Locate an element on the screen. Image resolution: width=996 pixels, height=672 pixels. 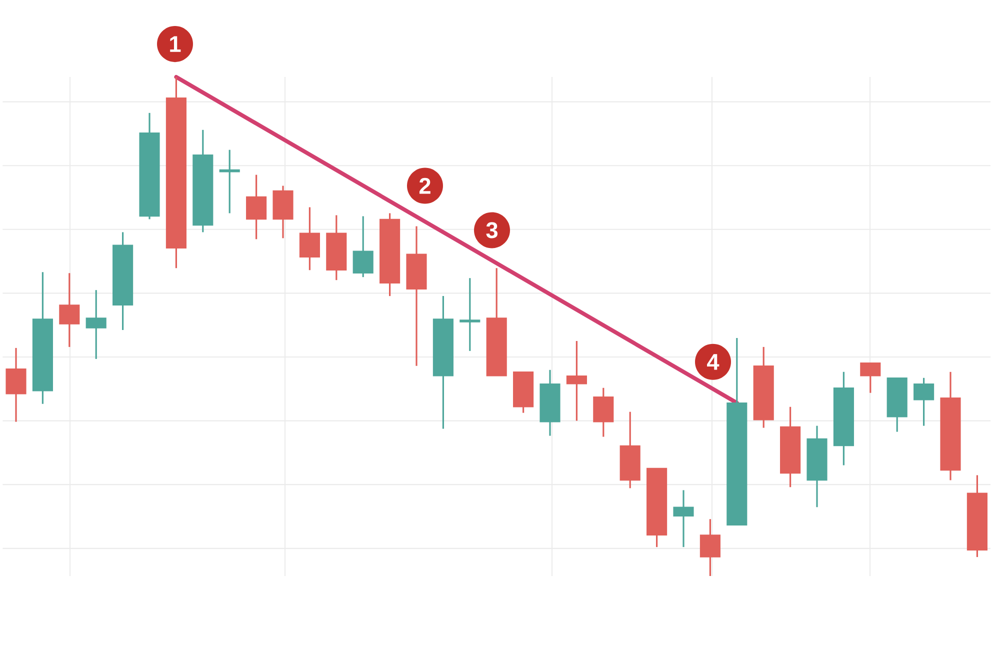
annotation: 4 is located at coordinates (713, 362).